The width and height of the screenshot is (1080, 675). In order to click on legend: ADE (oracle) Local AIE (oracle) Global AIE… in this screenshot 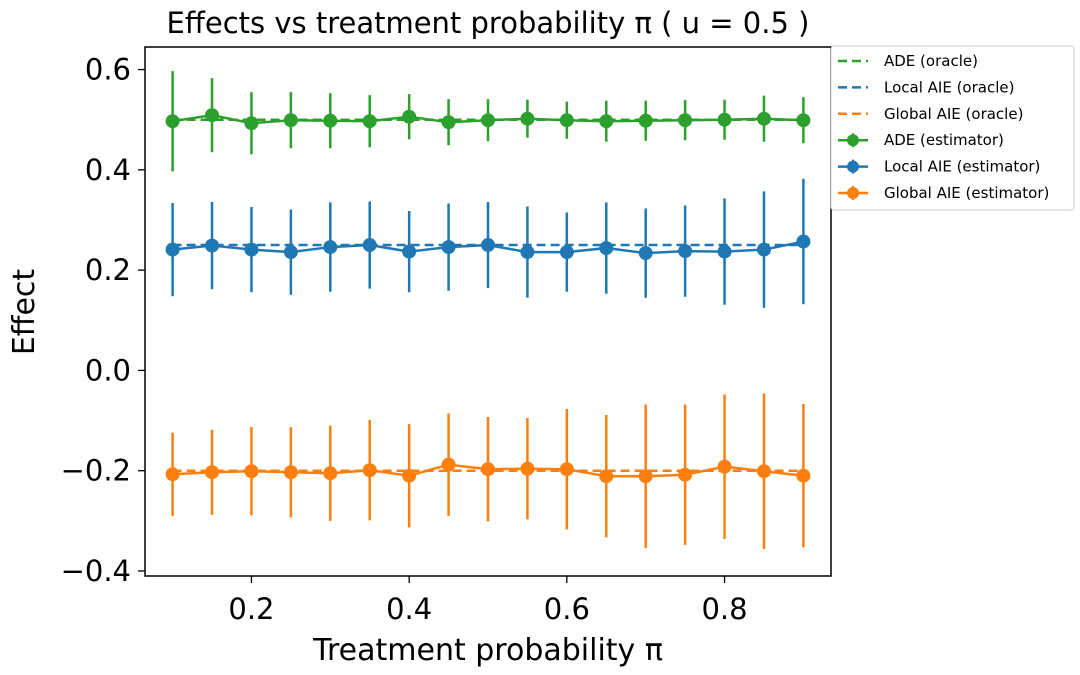, I will do `click(952, 128)`.